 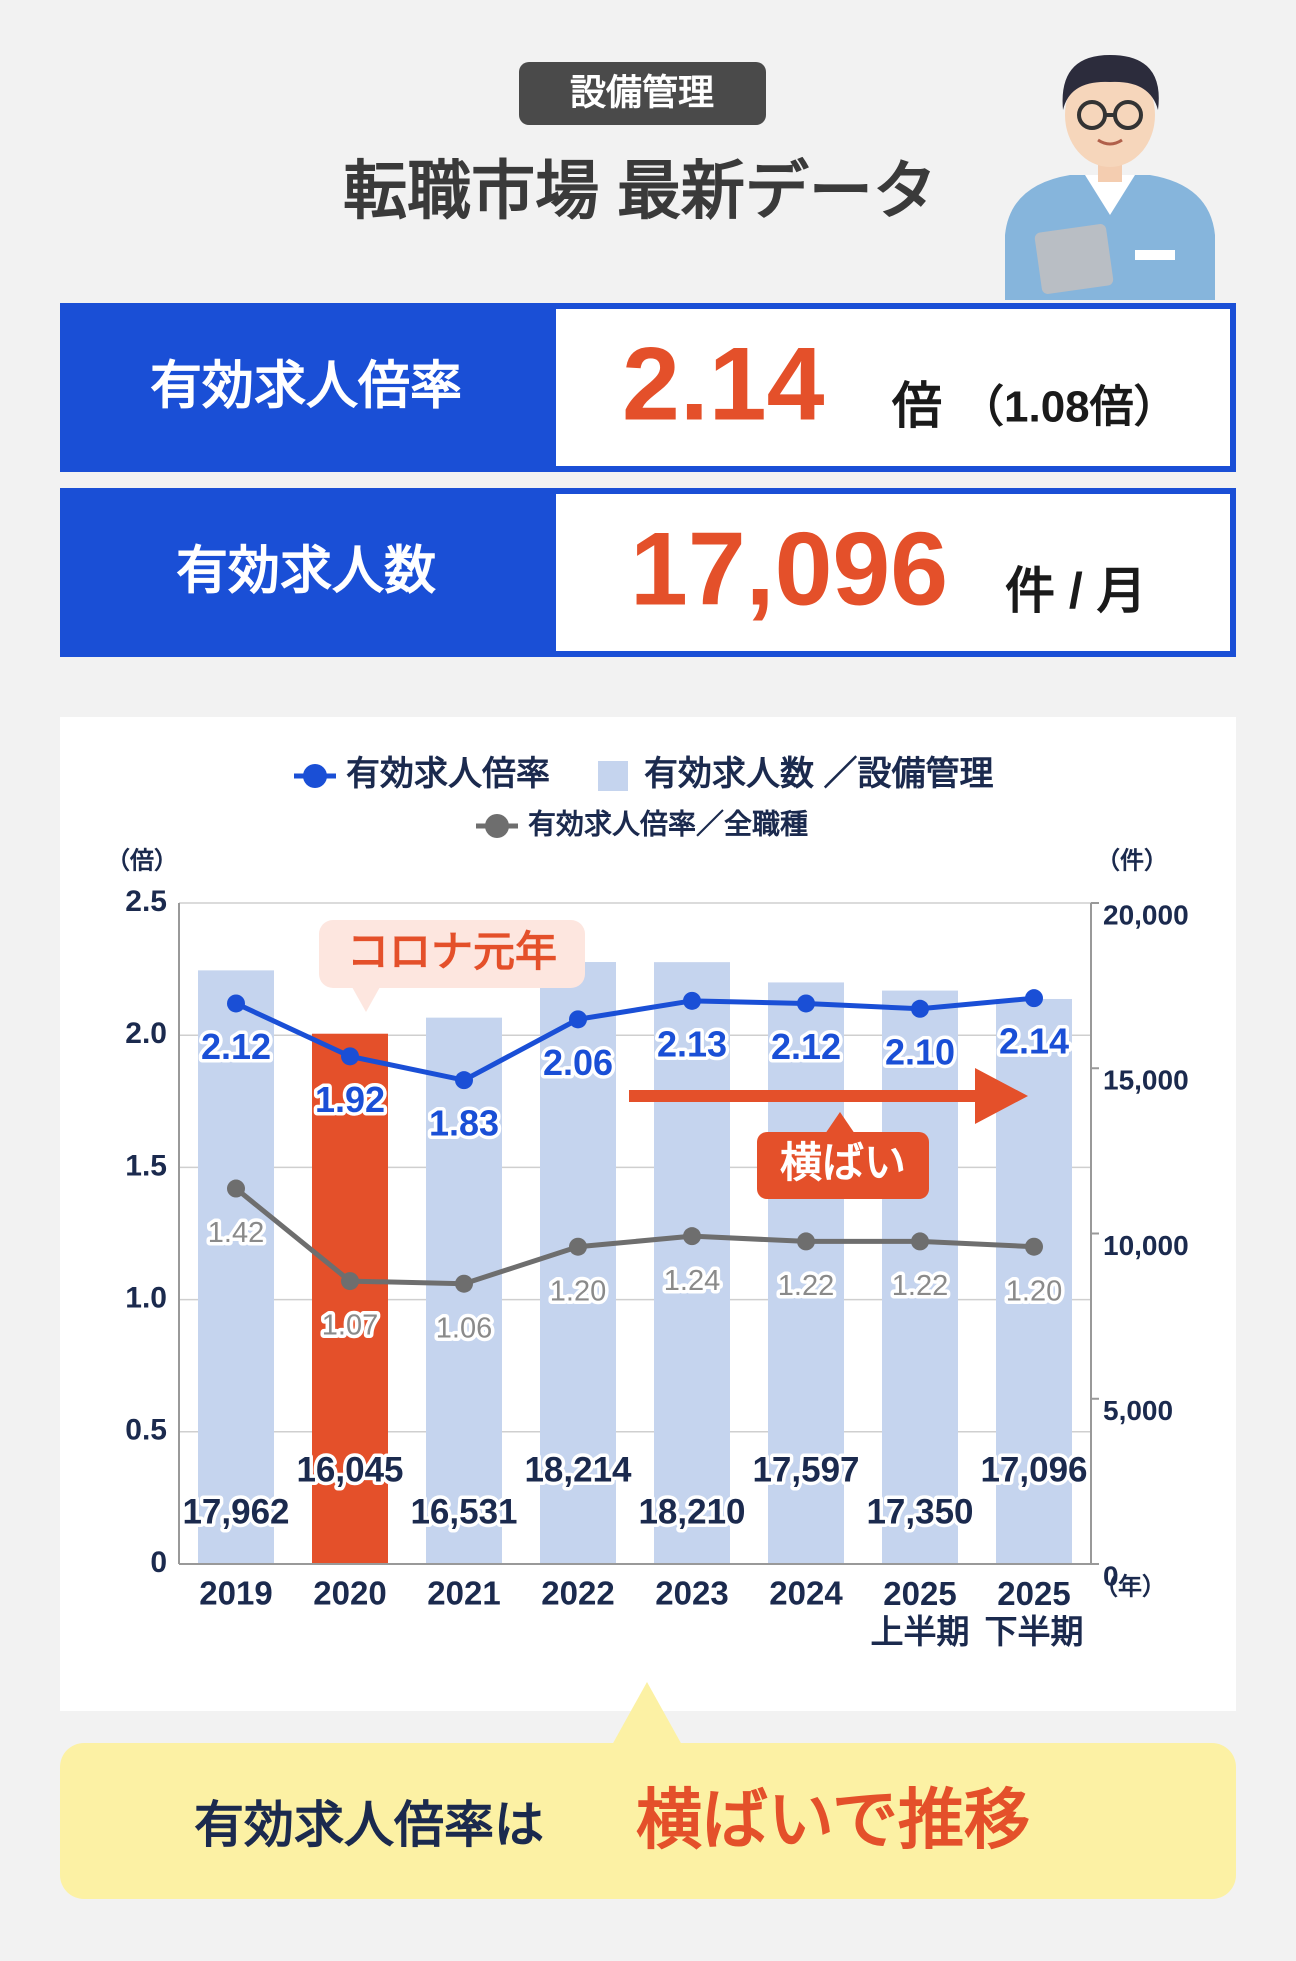 I want to click on tag: 設備管理, so click(x=642, y=92).